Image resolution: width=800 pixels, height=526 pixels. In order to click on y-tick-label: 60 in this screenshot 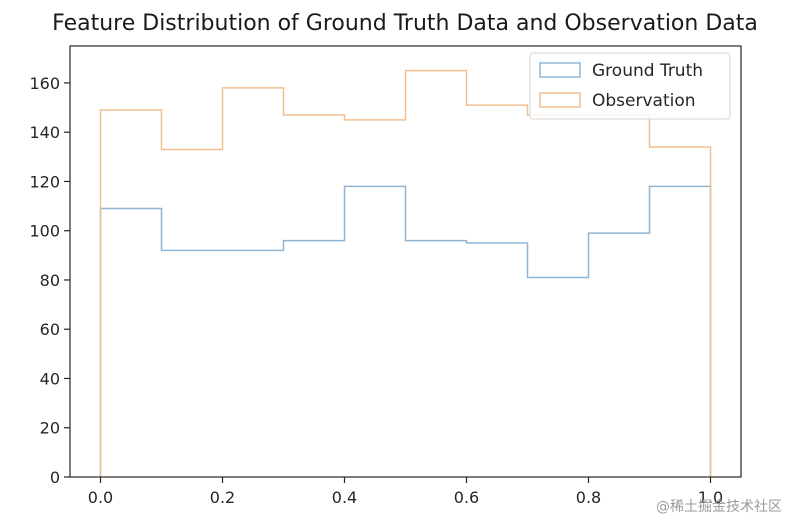, I will do `click(50, 329)`.